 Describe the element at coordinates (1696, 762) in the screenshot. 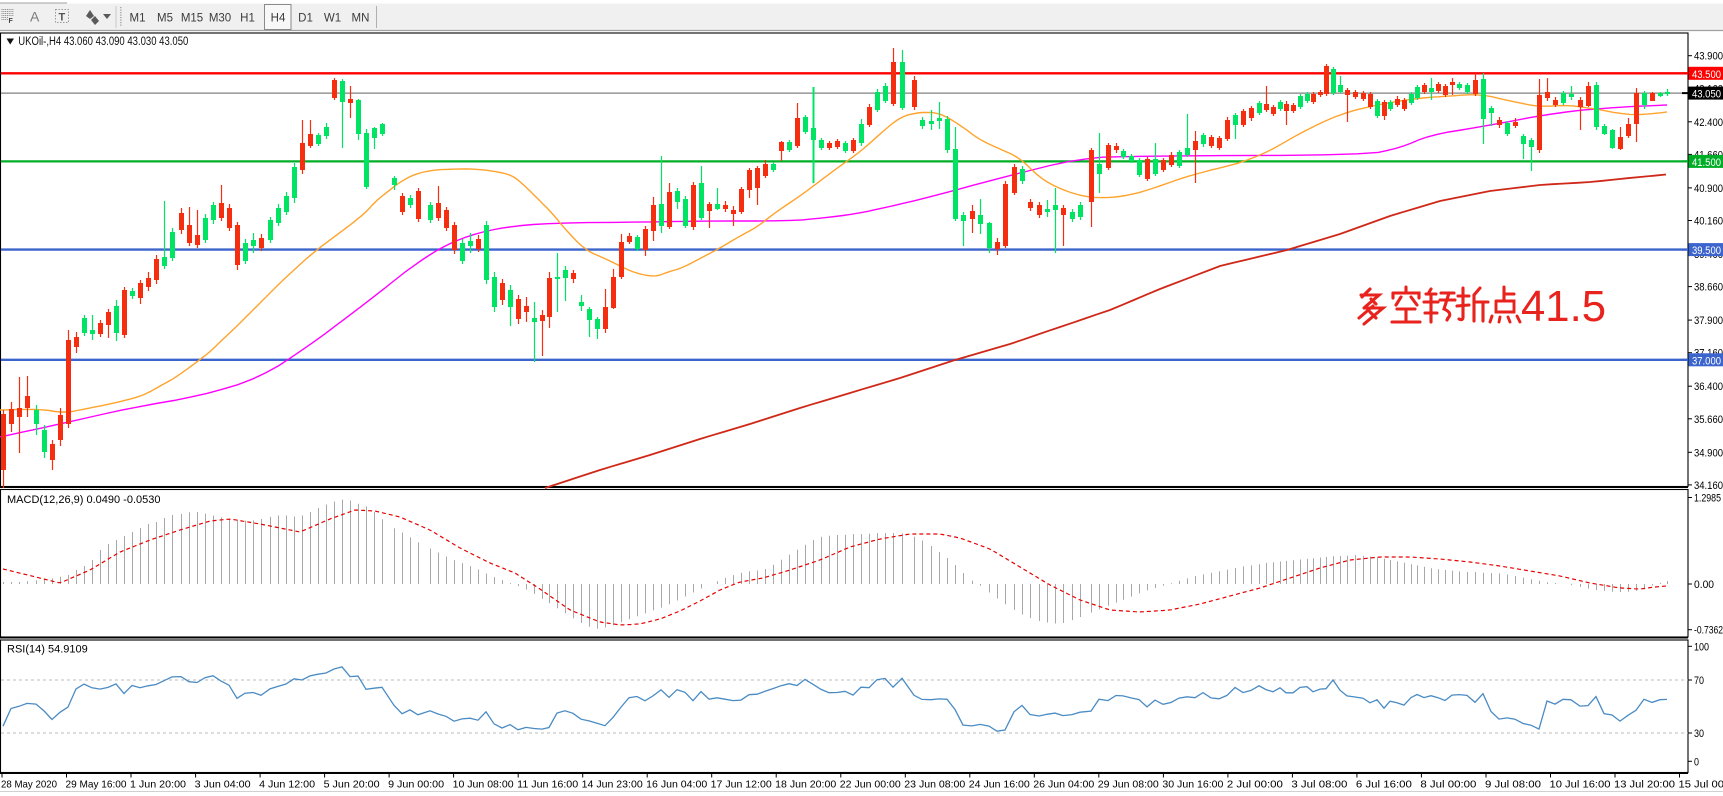

I see `svg-text: 0` at that location.